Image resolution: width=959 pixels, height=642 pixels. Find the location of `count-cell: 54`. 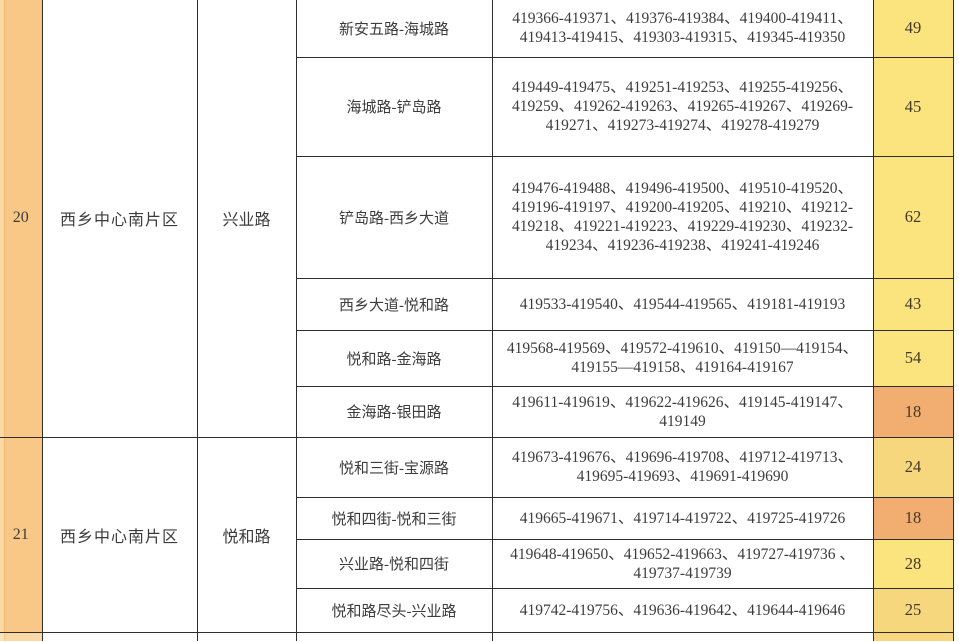

count-cell: 54 is located at coordinates (913, 358).